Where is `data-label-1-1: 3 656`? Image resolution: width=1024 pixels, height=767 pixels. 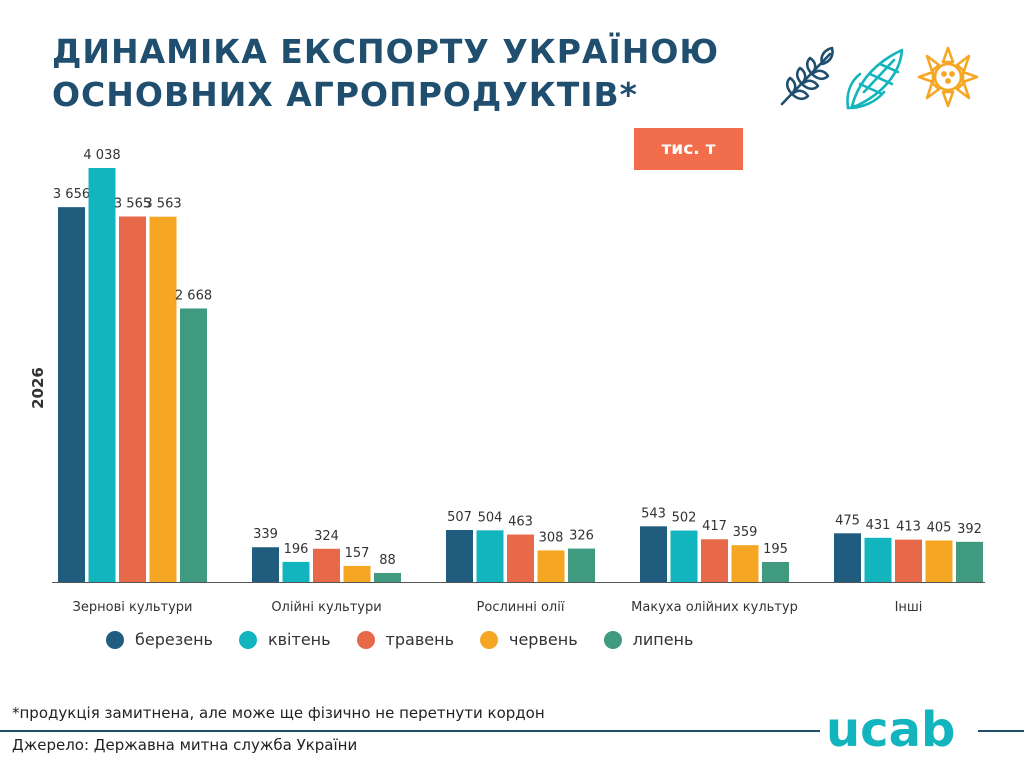
data-label-1-1: 3 656 is located at coordinates (71, 194).